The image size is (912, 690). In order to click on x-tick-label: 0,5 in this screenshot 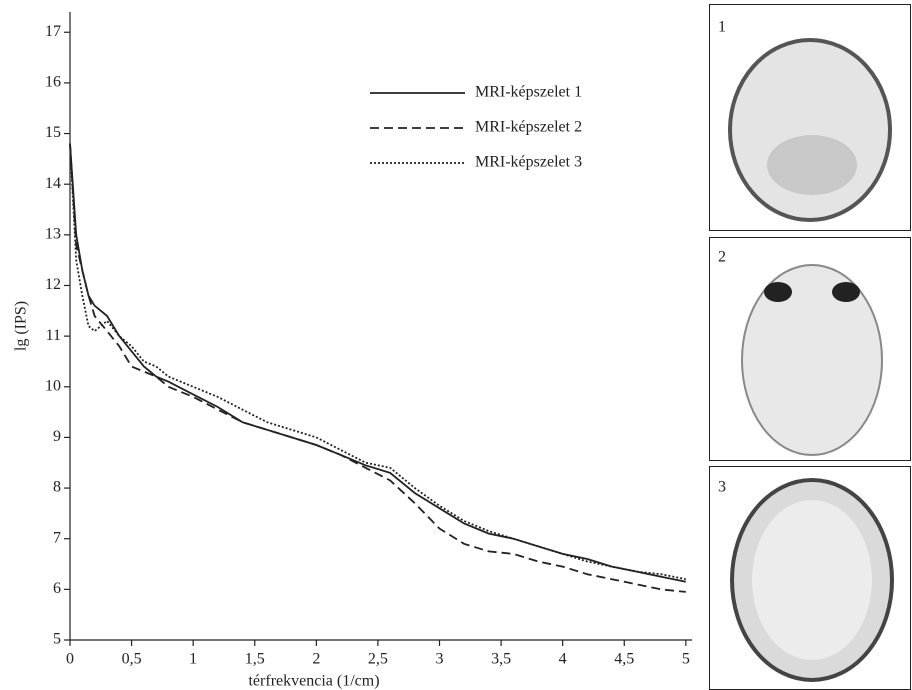, I will do `click(132, 659)`.